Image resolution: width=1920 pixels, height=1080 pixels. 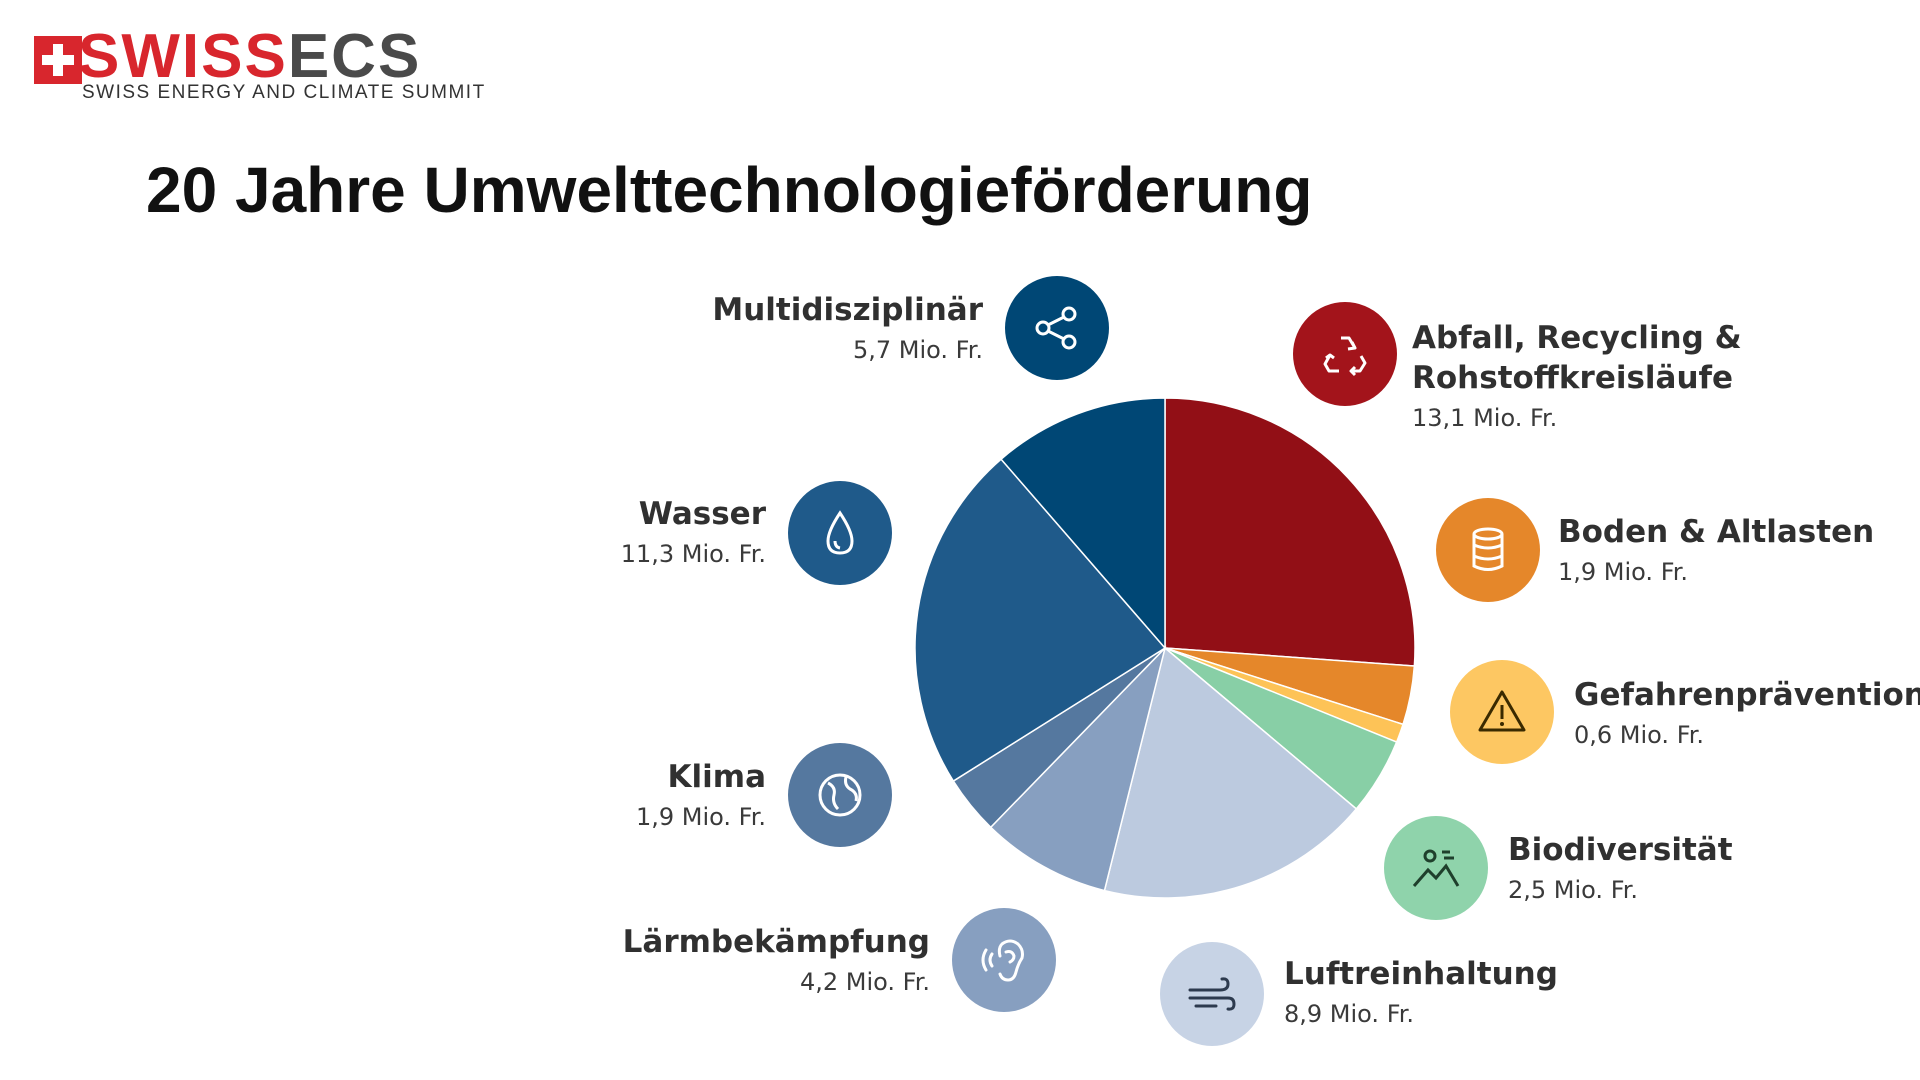 What do you see at coordinates (693, 534) in the screenshot?
I see `slice-label-7: Wasser 11,3 Mio. Fr.` at bounding box center [693, 534].